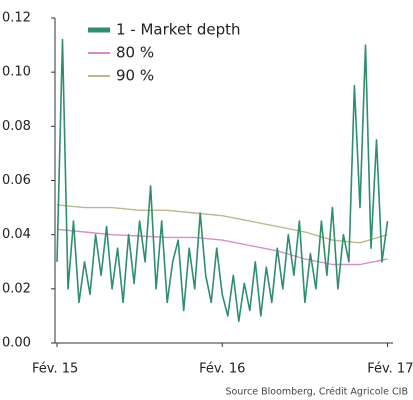 This screenshot has height=400, width=413. What do you see at coordinates (16, 234) in the screenshot?
I see `y-tick-label: 0.04` at bounding box center [16, 234].